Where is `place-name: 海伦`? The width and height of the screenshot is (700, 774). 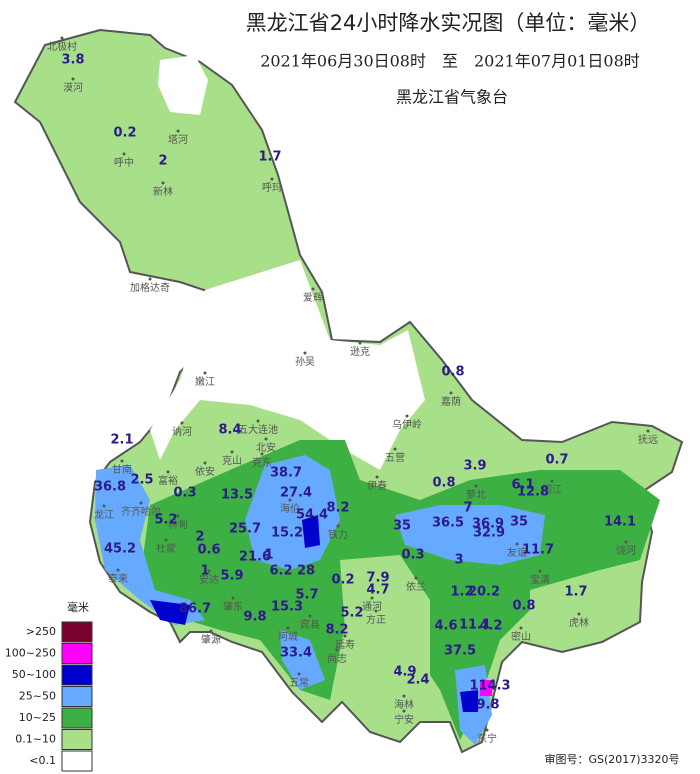 place-name: 海伦 is located at coordinates (290, 508).